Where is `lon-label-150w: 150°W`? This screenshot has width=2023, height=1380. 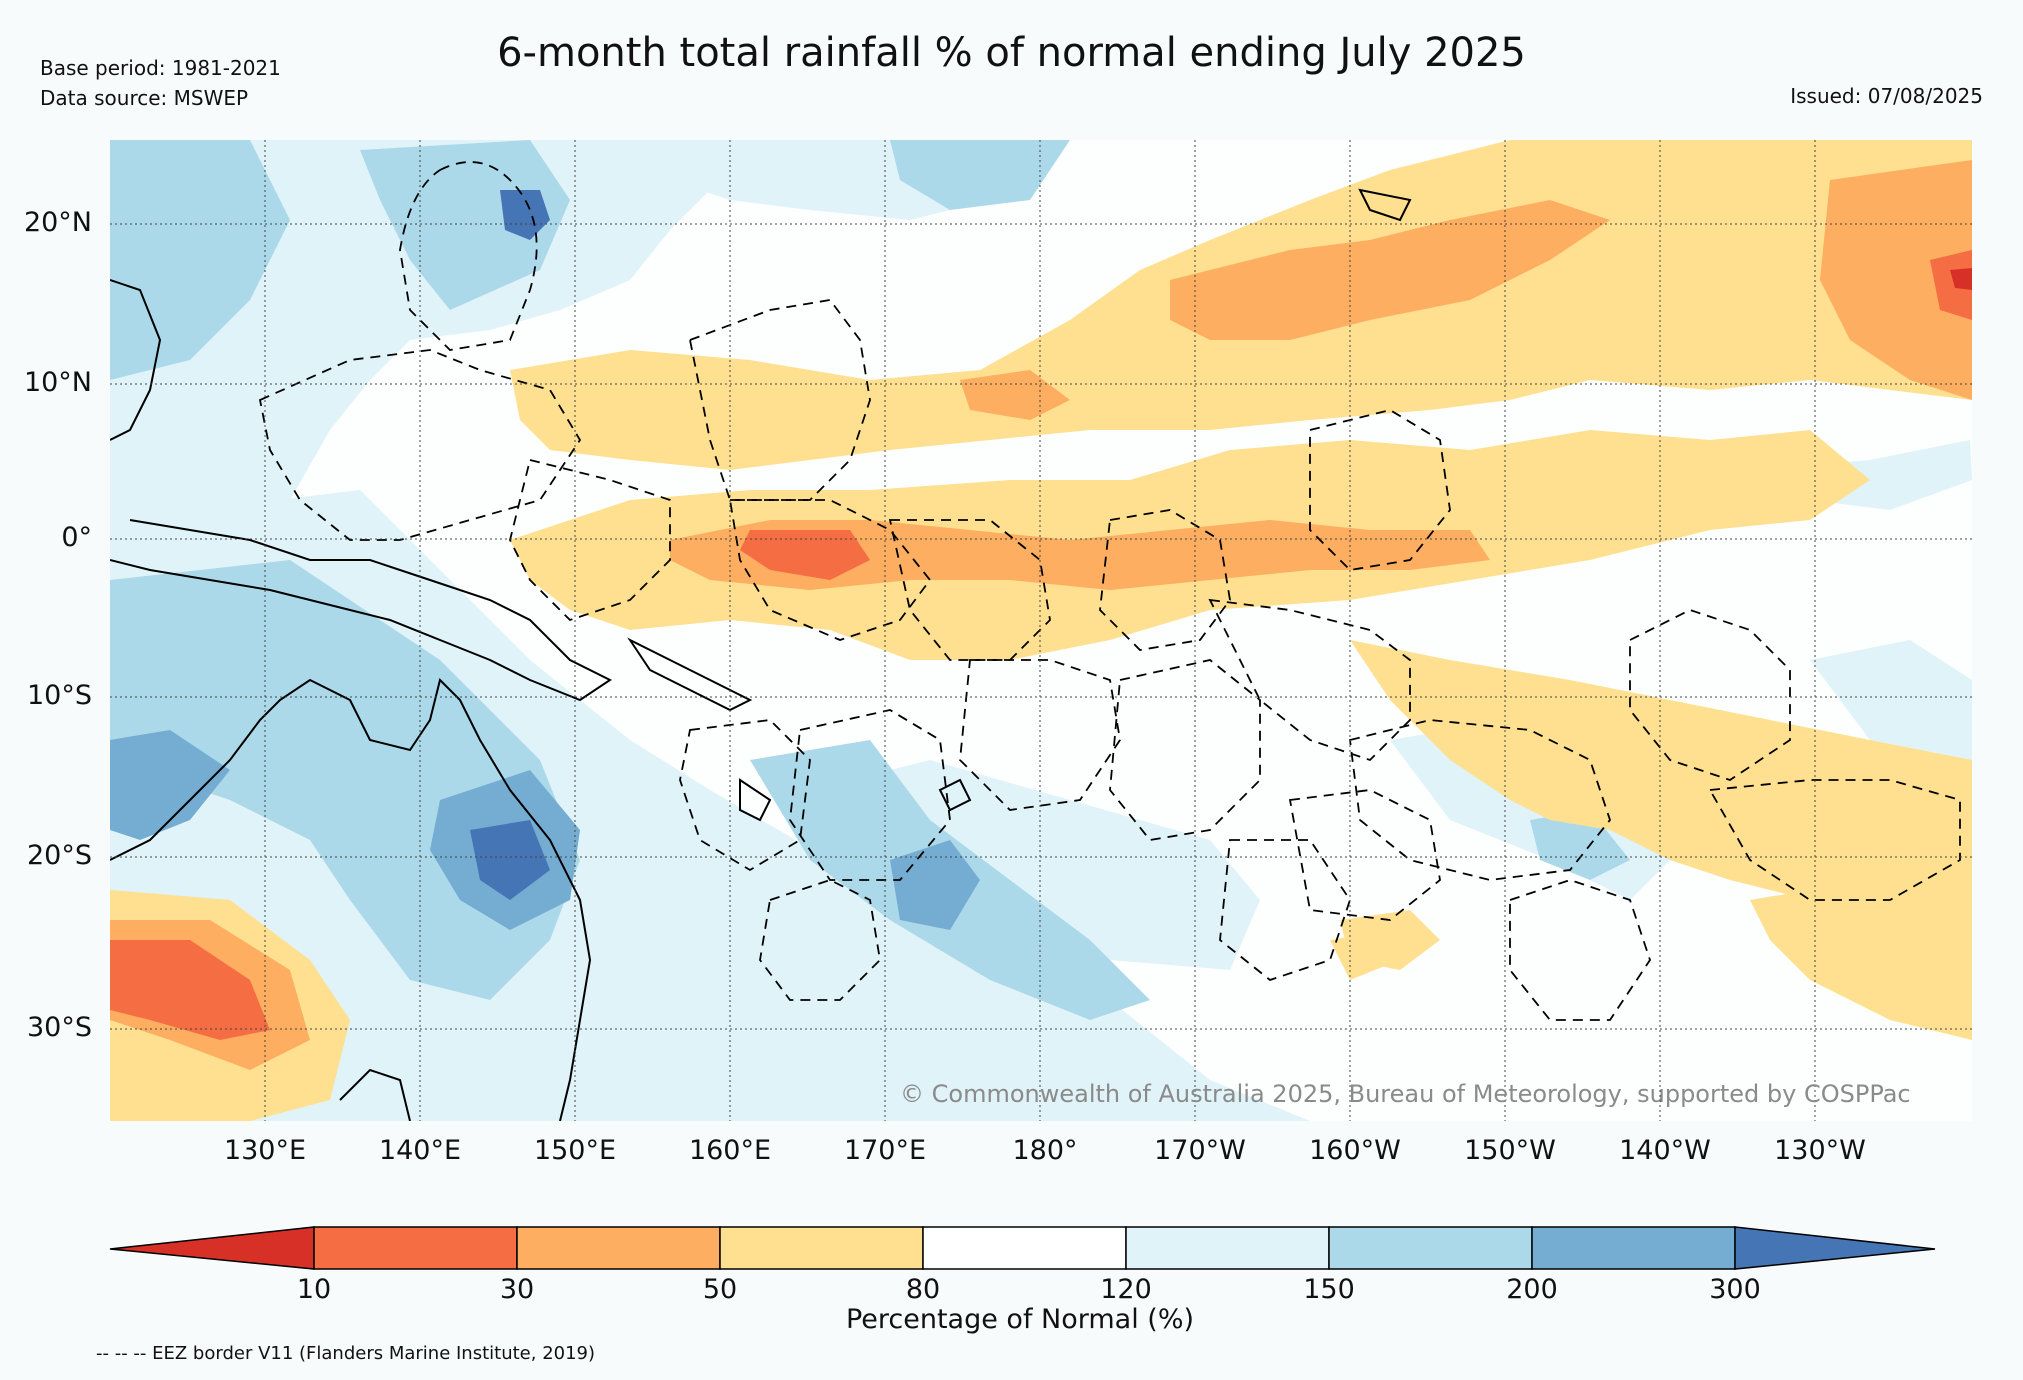
lon-label-150w: 150°W is located at coordinates (1510, 1150).